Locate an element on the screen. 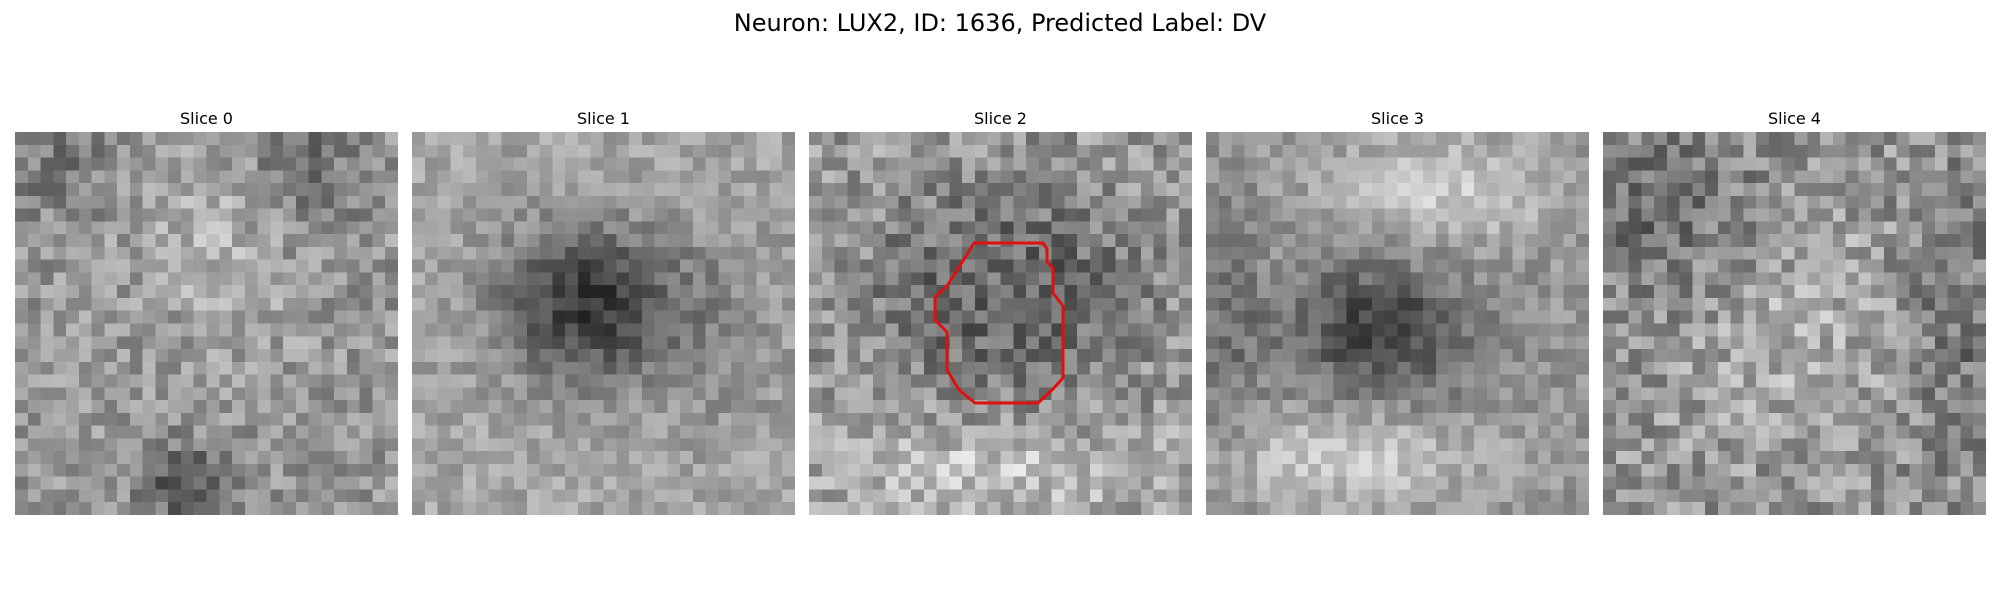  slice-panel-3: Slice 3 is located at coordinates (1397, 312).